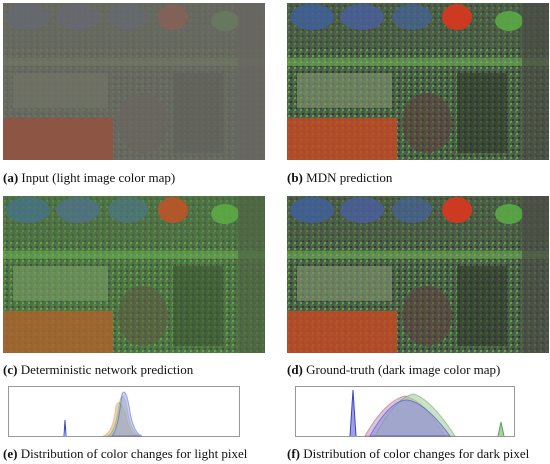  I want to click on caption-text: Input (light image color map), so click(98, 177).